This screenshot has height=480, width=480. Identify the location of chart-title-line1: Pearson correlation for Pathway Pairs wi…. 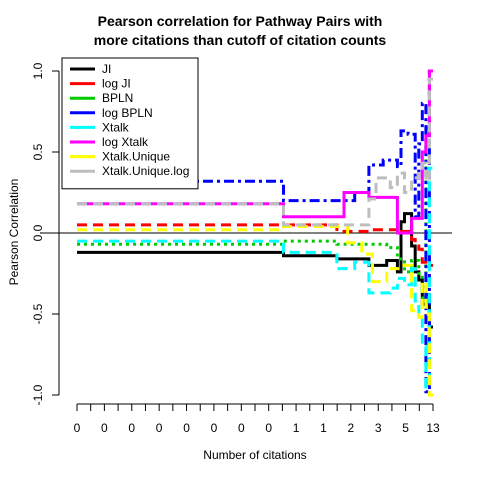
(240, 21).